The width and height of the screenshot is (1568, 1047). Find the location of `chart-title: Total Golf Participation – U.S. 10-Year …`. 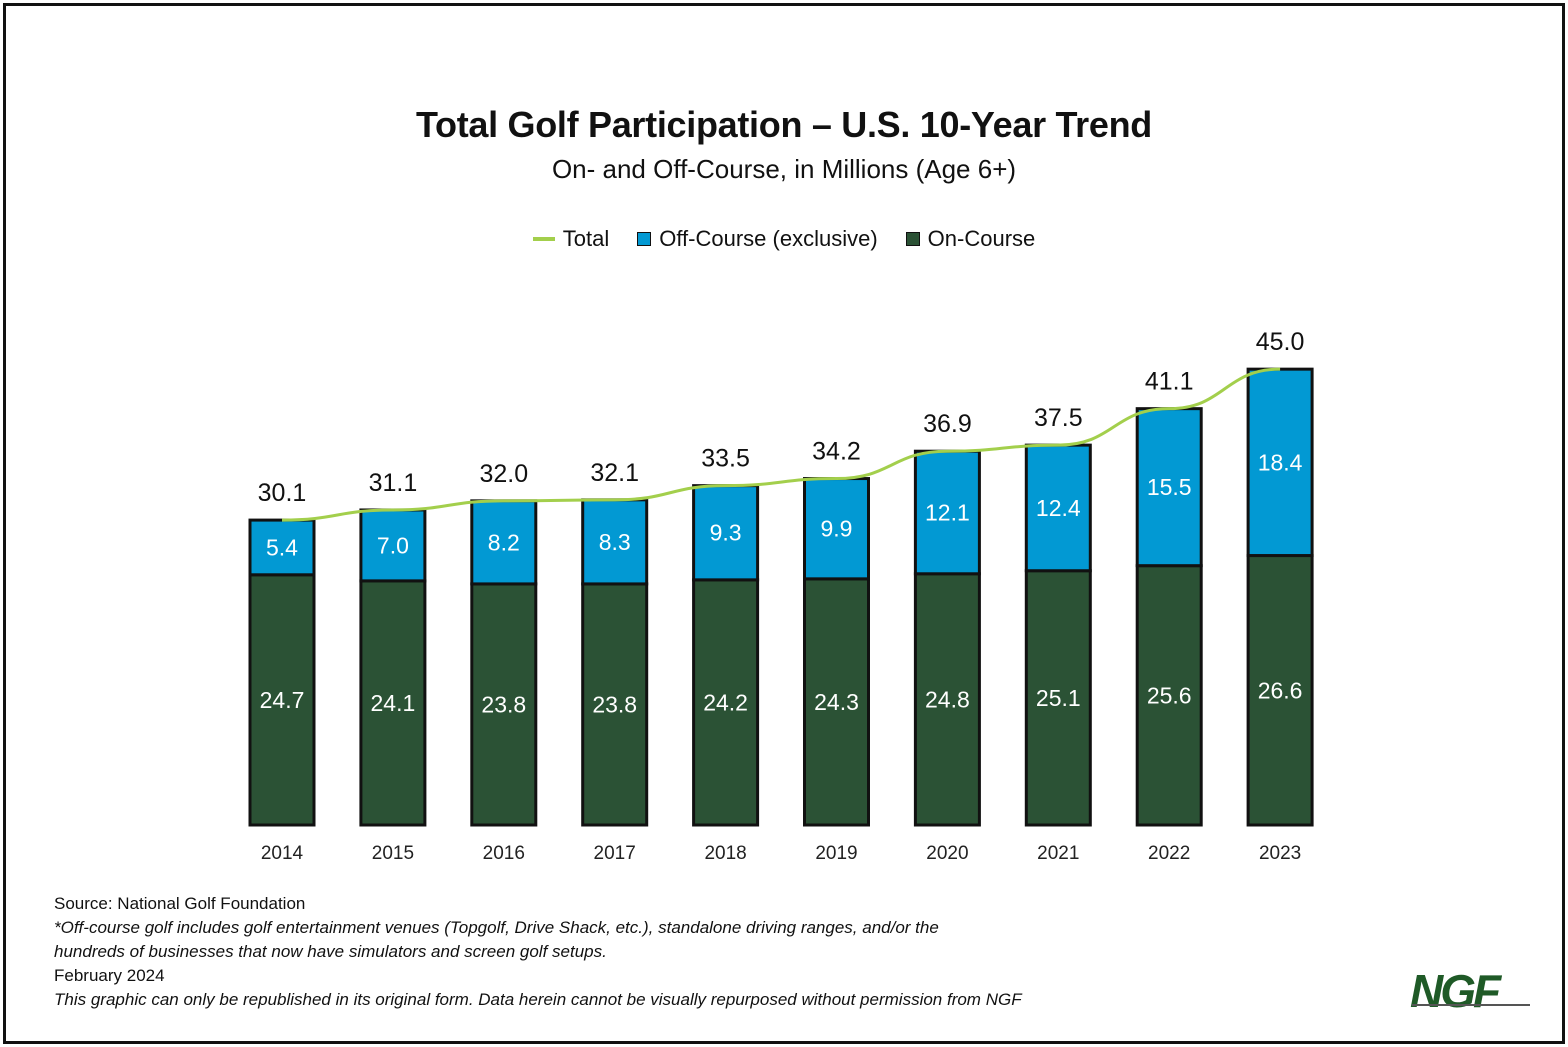

chart-title: Total Golf Participation – U.S. 10-Year … is located at coordinates (783, 124).